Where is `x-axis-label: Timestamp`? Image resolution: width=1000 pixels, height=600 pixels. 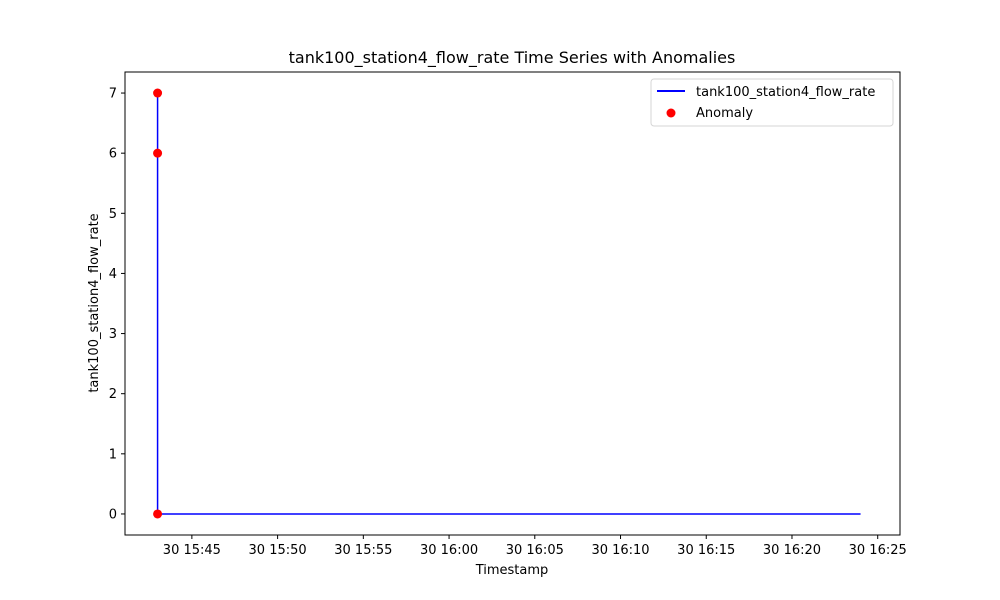 x-axis-label: Timestamp is located at coordinates (512, 570).